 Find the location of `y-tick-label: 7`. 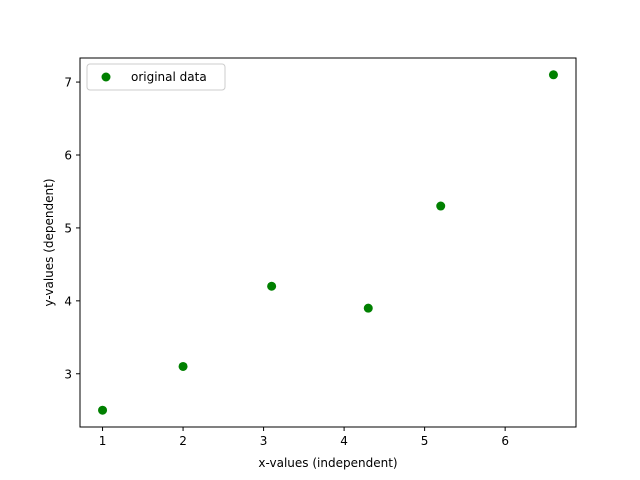

y-tick-label: 7 is located at coordinates (68, 83).